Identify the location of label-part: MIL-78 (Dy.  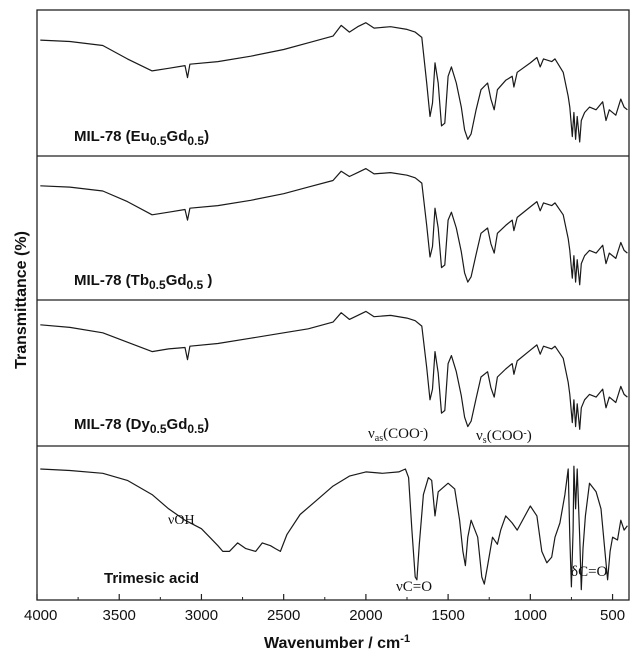
(112, 424).